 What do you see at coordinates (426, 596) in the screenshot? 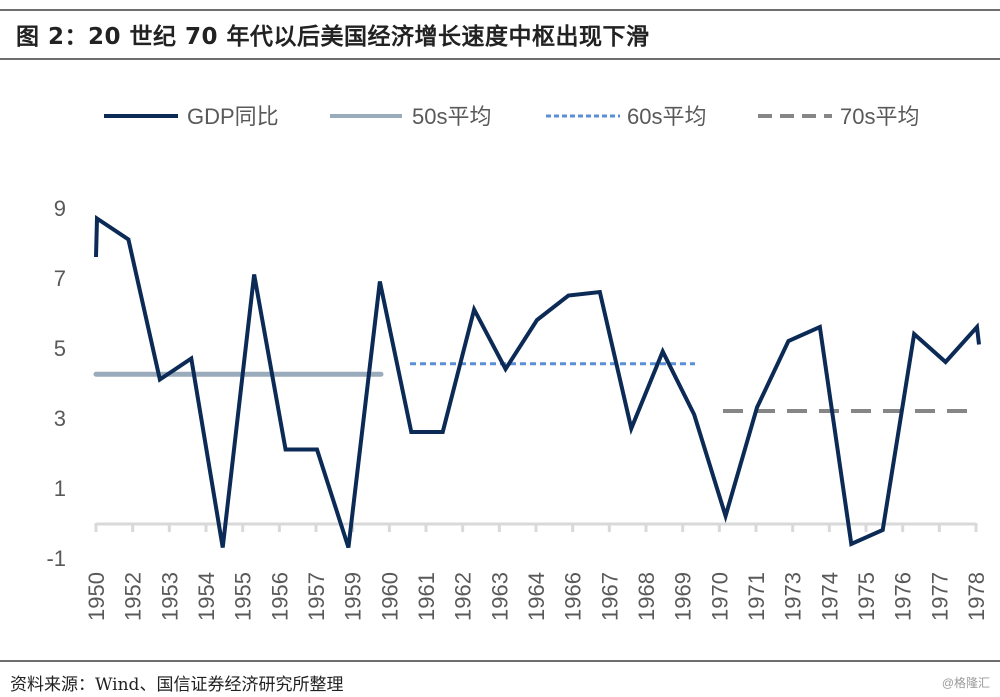
I see `x-tick-label: 1961` at bounding box center [426, 596].